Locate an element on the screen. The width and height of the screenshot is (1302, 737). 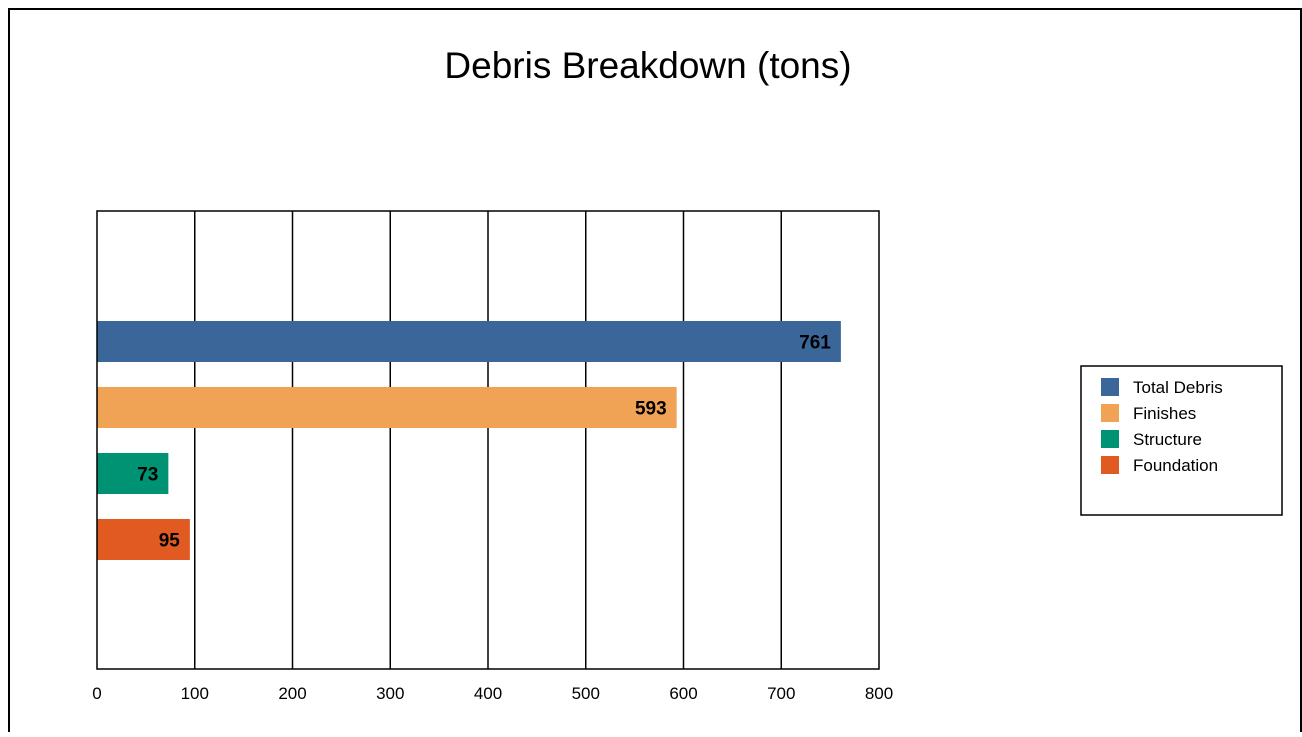
bar-structure is located at coordinates (133, 473).